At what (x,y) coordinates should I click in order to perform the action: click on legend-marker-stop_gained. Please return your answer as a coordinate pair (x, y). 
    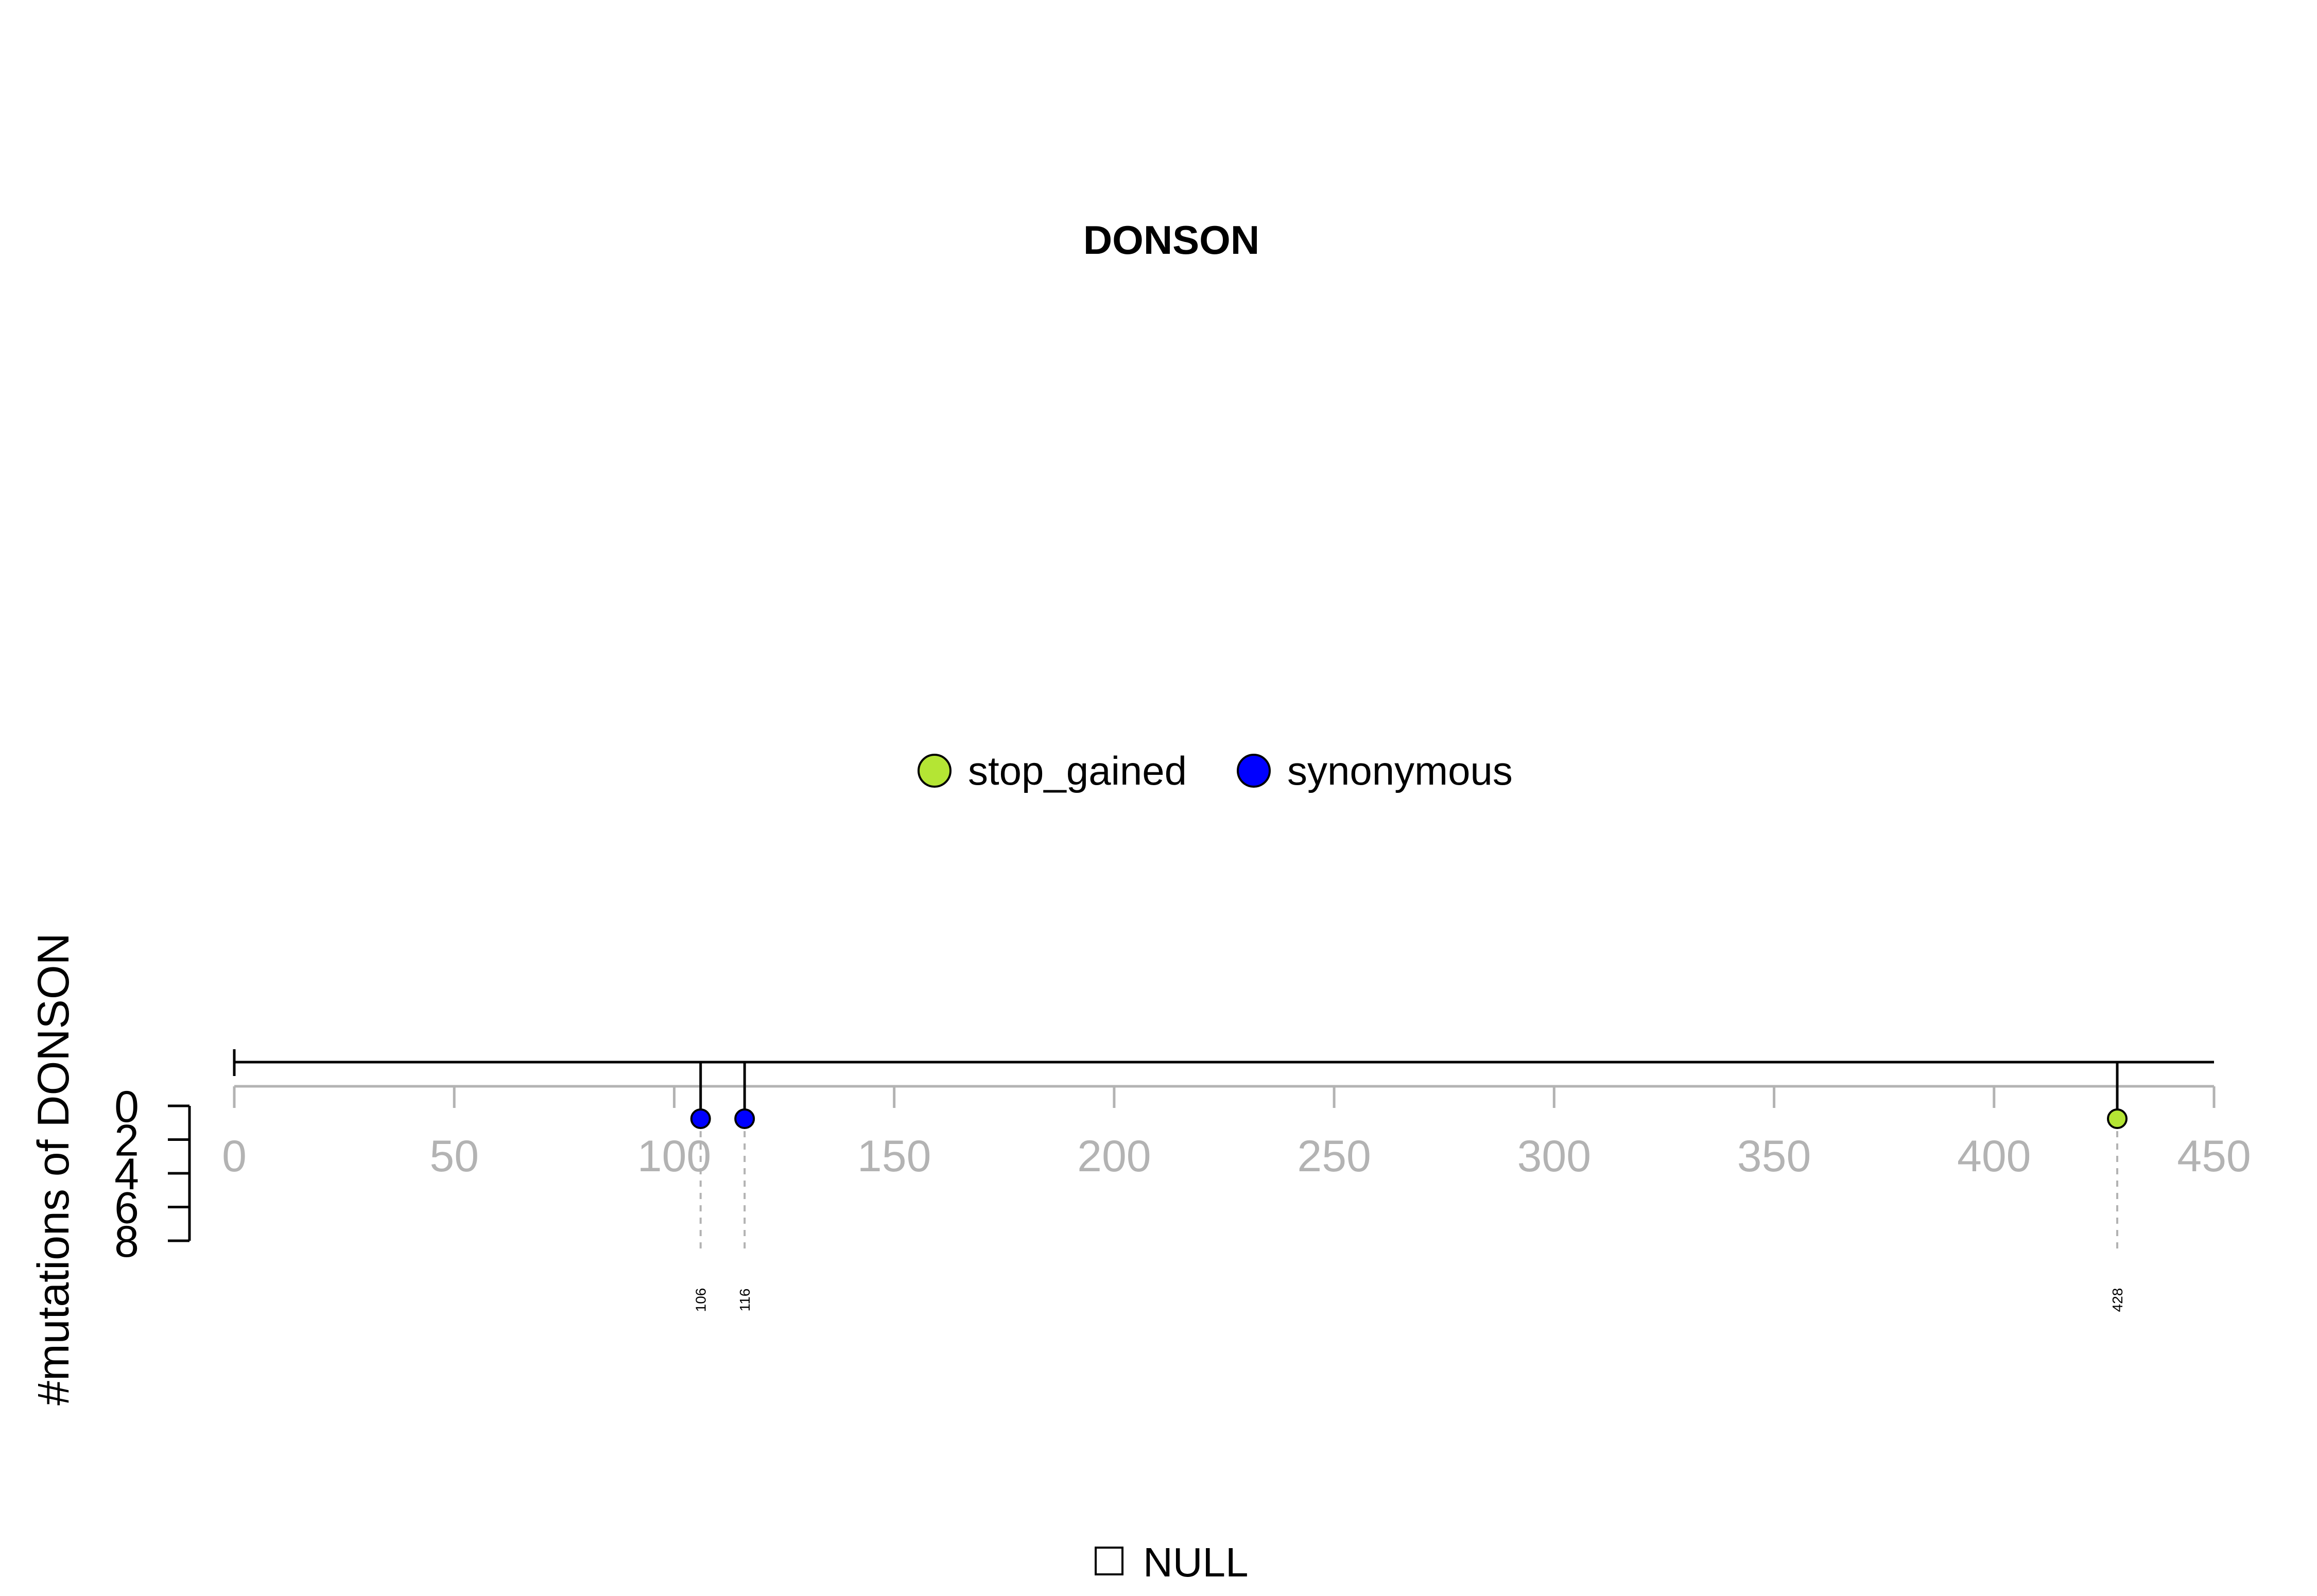
    Looking at the image, I should click on (935, 771).